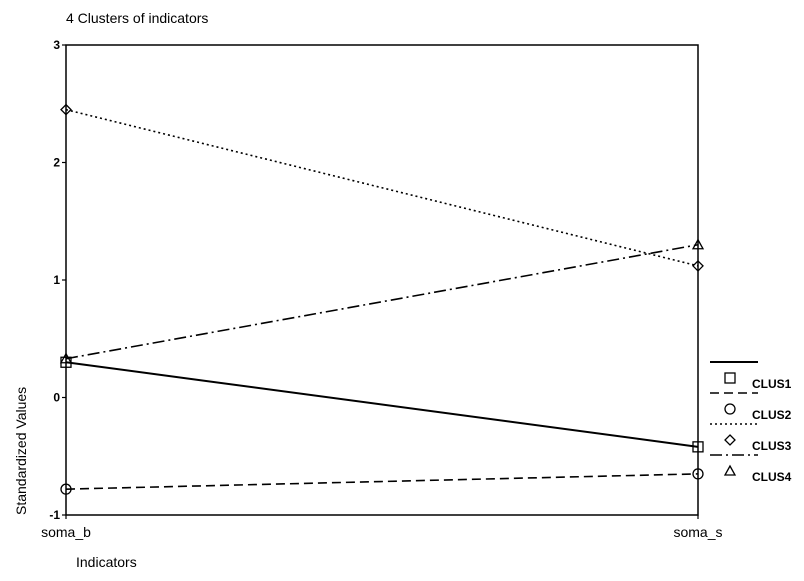 This screenshot has height=581, width=804. Describe the element at coordinates (56, 163) in the screenshot. I see `y-tick-label: 2` at that location.